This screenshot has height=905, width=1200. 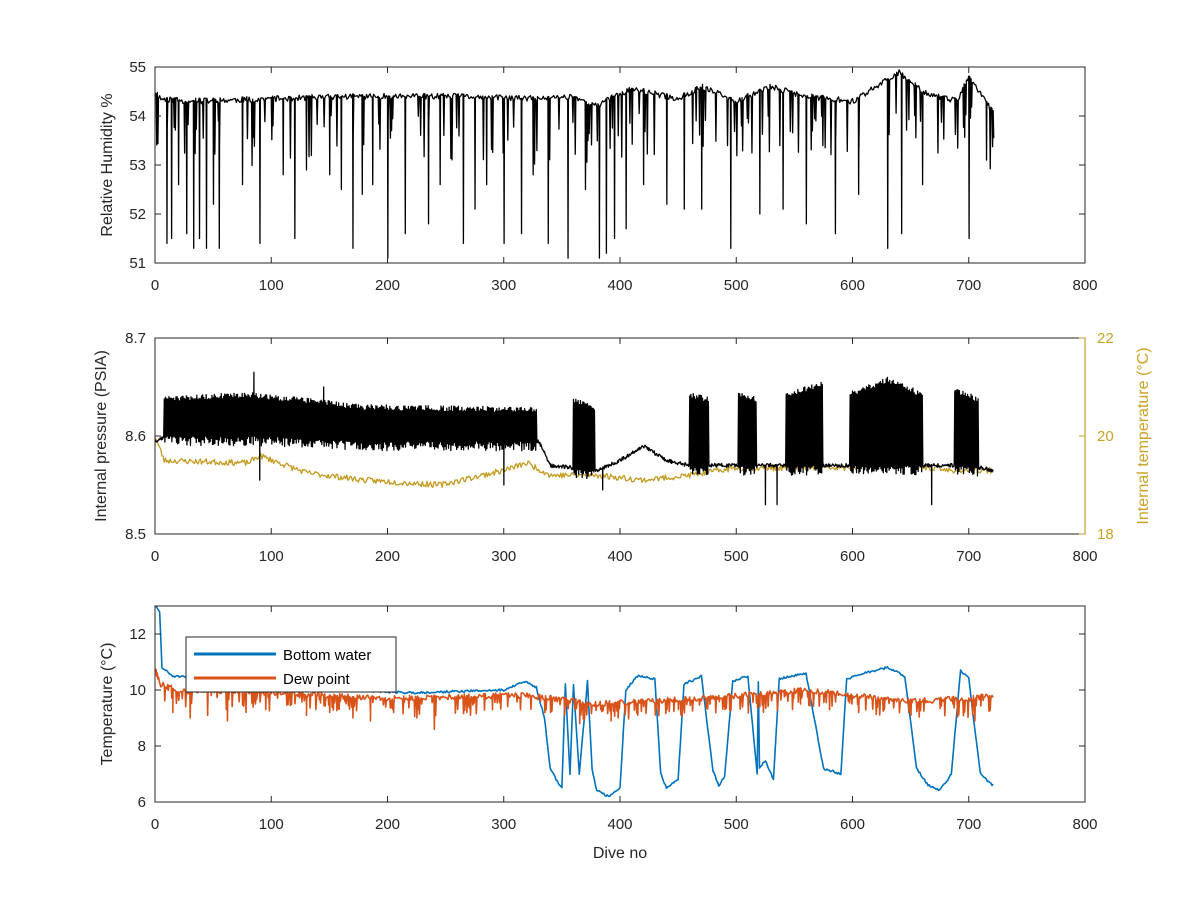 I want to click on legend-box, so click(x=291, y=664).